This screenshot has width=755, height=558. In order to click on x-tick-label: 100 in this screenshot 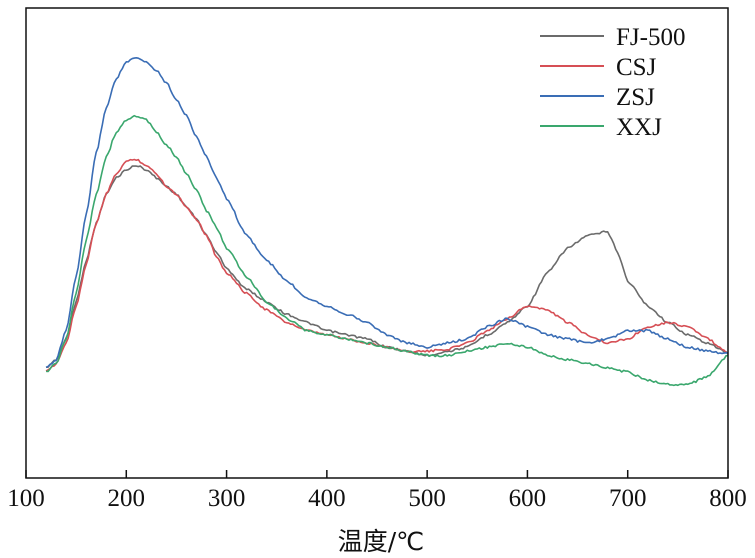, I will do `click(26, 498)`.